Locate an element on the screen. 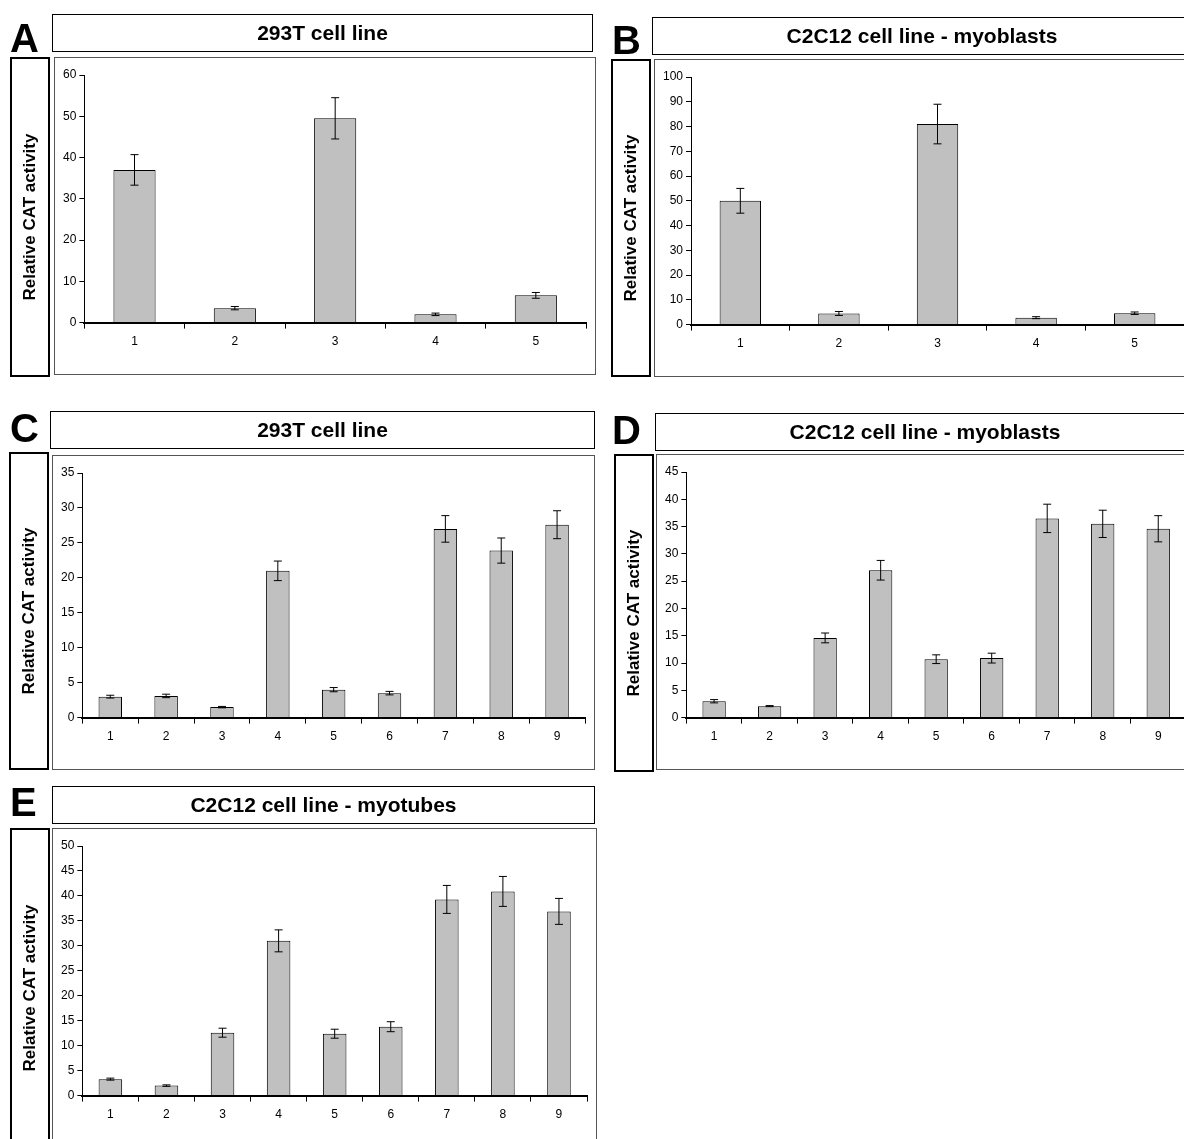 Image resolution: width=1184 pixels, height=1139 pixels. text: D is located at coordinates (626, 430).